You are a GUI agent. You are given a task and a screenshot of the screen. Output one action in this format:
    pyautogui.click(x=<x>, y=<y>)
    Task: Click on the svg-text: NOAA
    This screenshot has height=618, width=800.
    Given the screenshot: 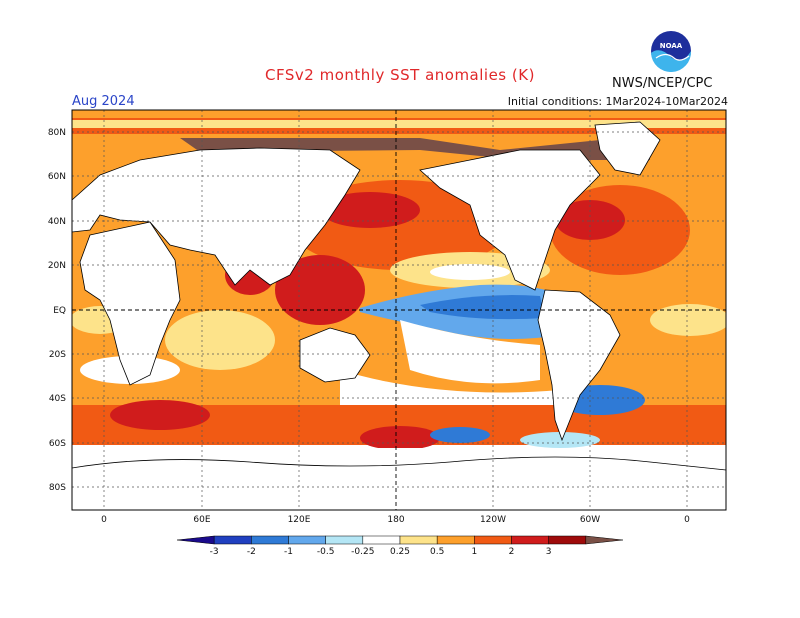 What is the action you would take?
    pyautogui.click(x=671, y=46)
    